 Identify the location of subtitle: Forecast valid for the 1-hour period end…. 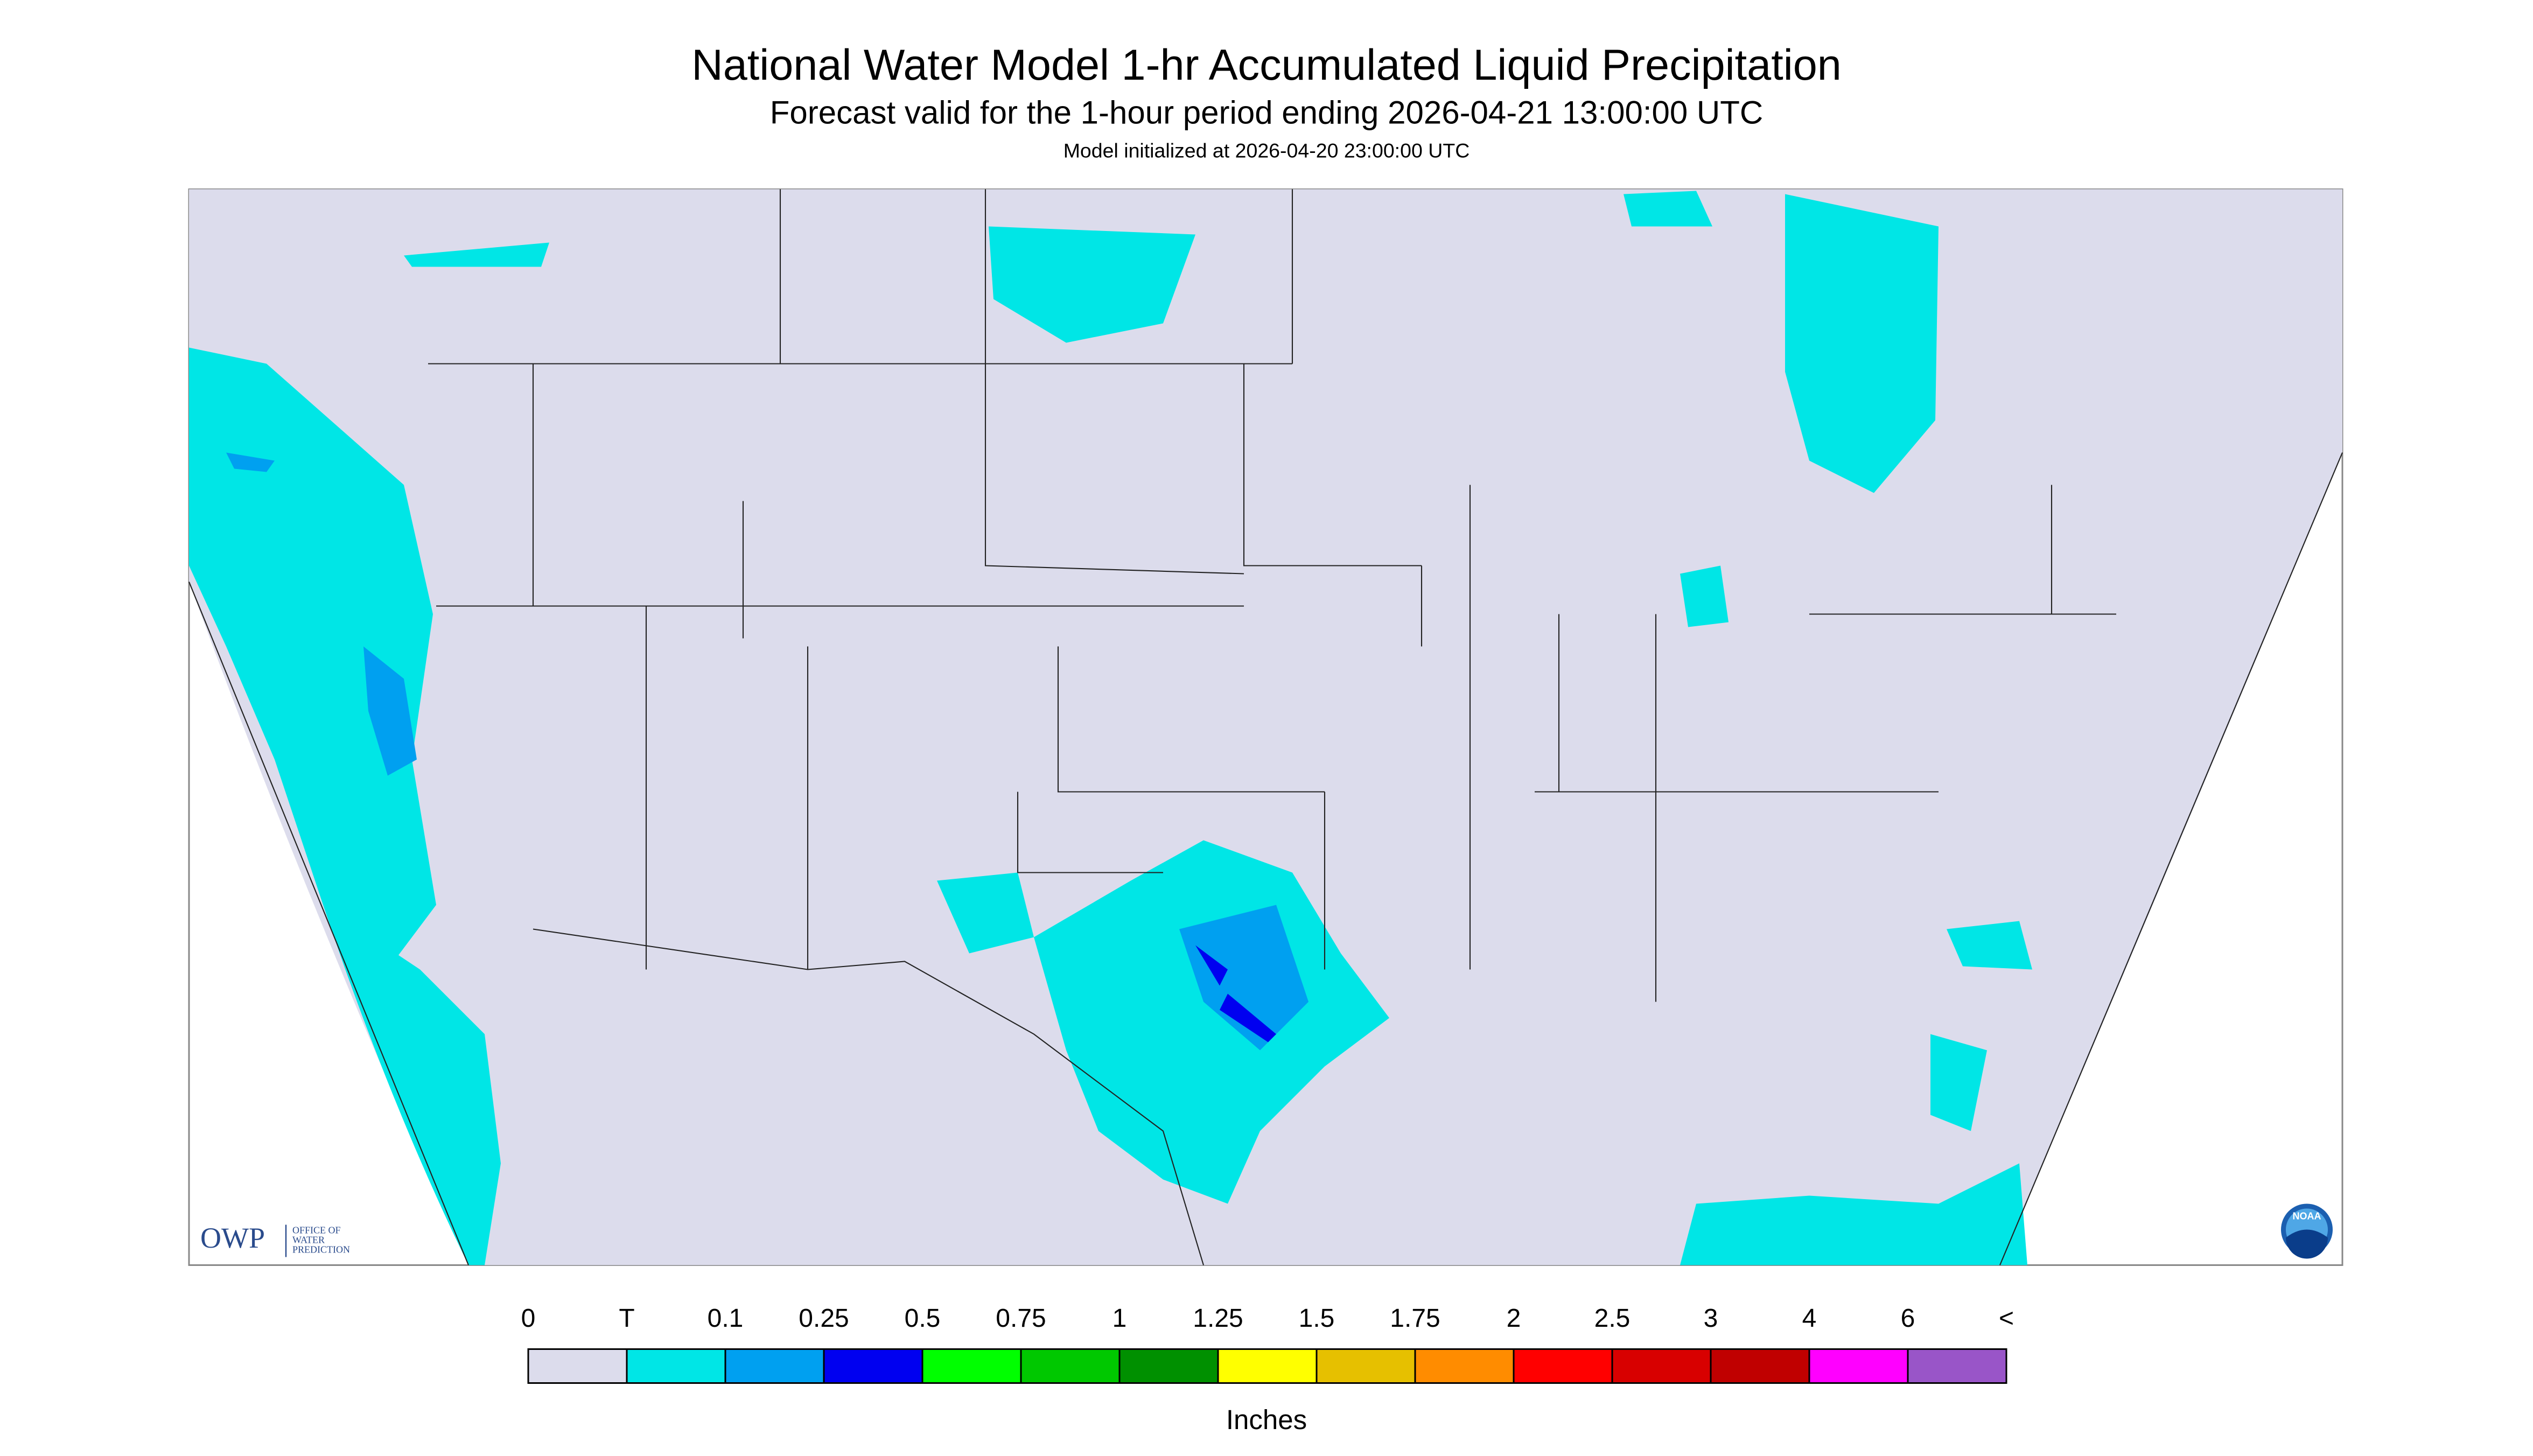
(1266, 112).